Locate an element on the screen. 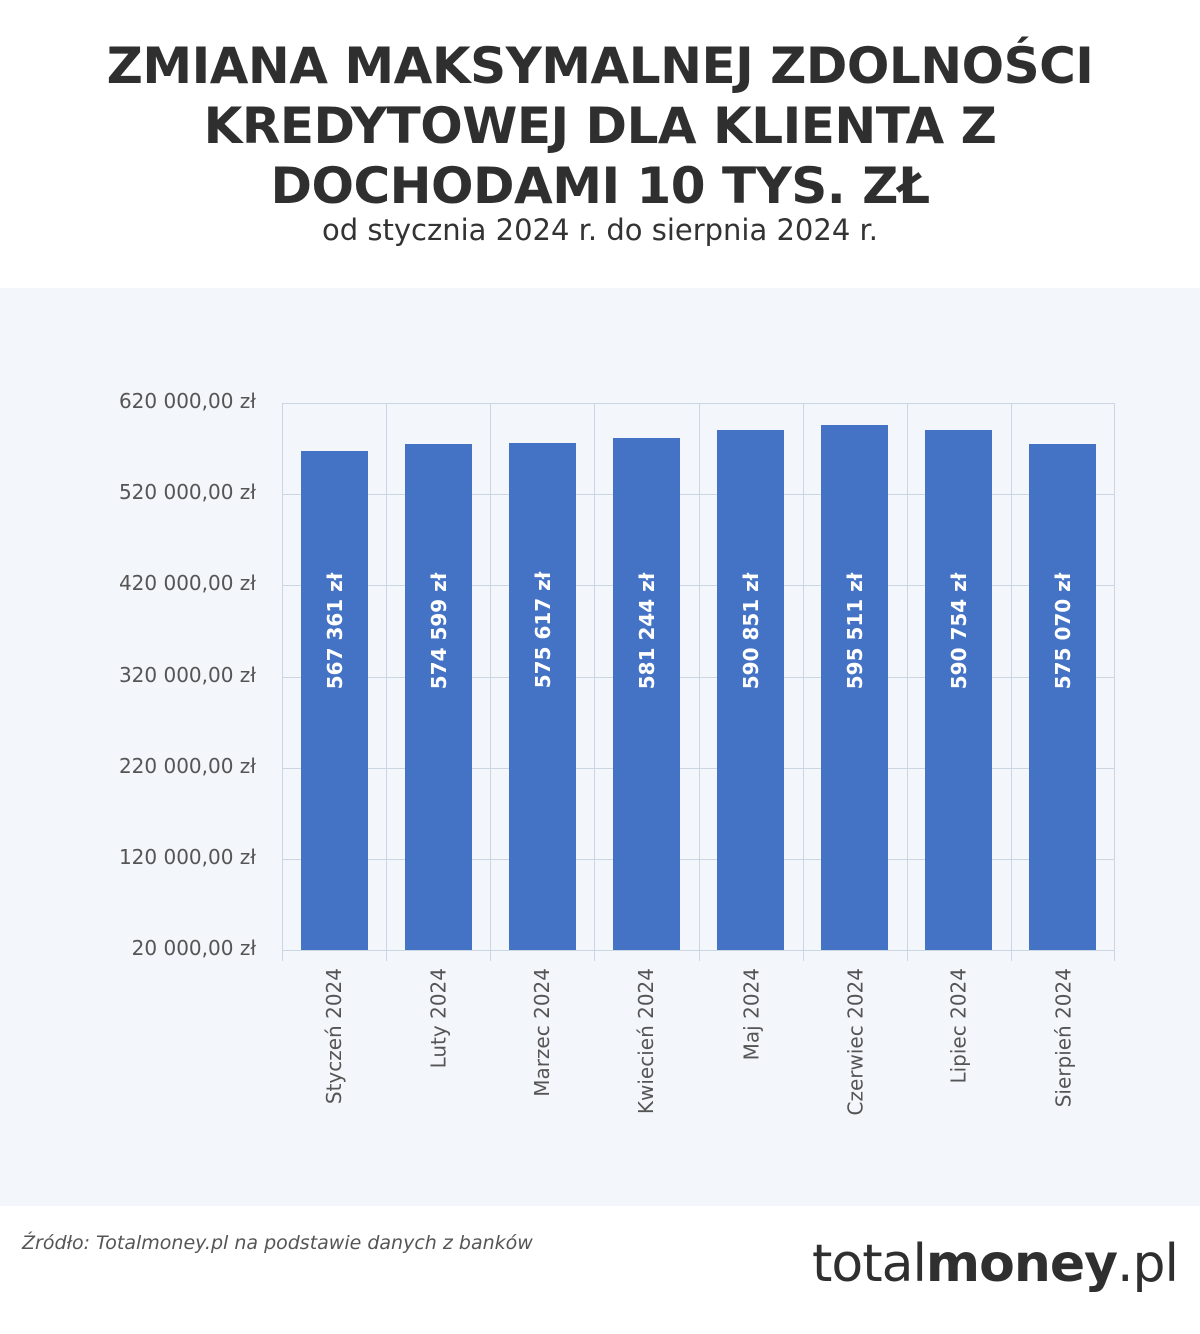  x-tick-label: Styczeń 2024 is located at coordinates (318, 1053).